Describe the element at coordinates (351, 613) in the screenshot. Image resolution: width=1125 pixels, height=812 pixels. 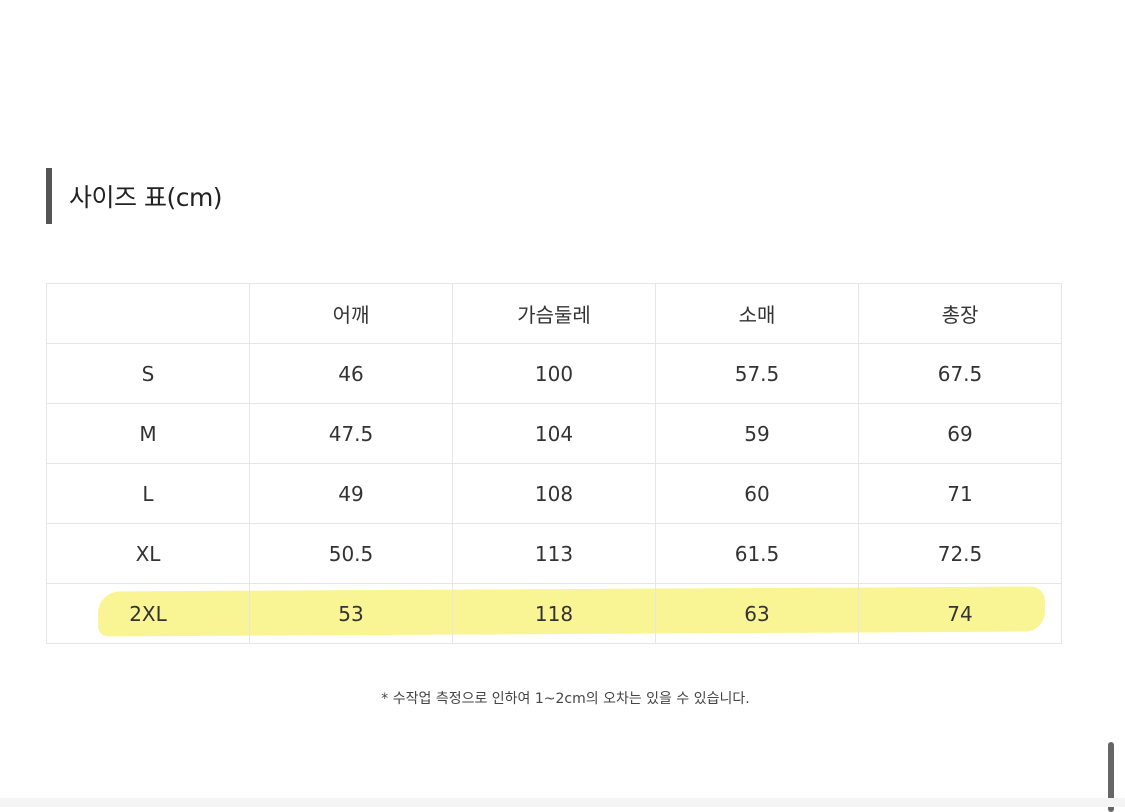
I see `table-cell: 53` at that location.